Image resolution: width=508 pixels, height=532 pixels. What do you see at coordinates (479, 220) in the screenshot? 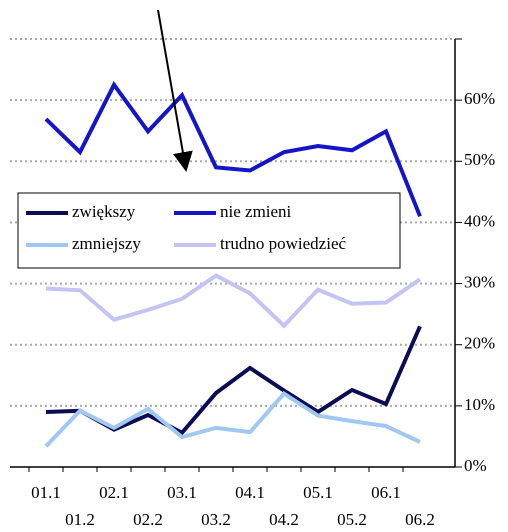
I see `y-tick-label: 40%` at bounding box center [479, 220].